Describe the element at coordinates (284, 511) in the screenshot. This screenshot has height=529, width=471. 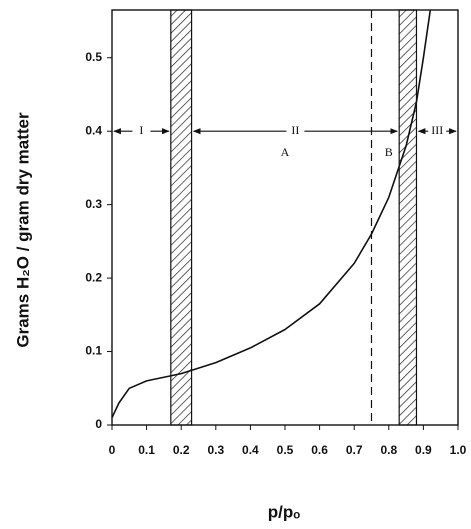
I see `x-axis-label: p/pₒ` at that location.